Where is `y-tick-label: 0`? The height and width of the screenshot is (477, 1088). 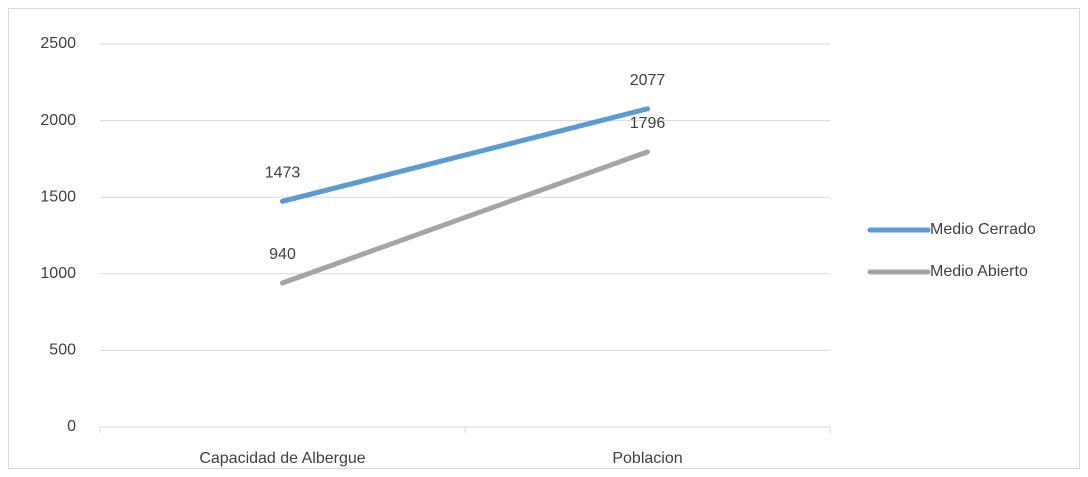
y-tick-label: 0 is located at coordinates (71, 426).